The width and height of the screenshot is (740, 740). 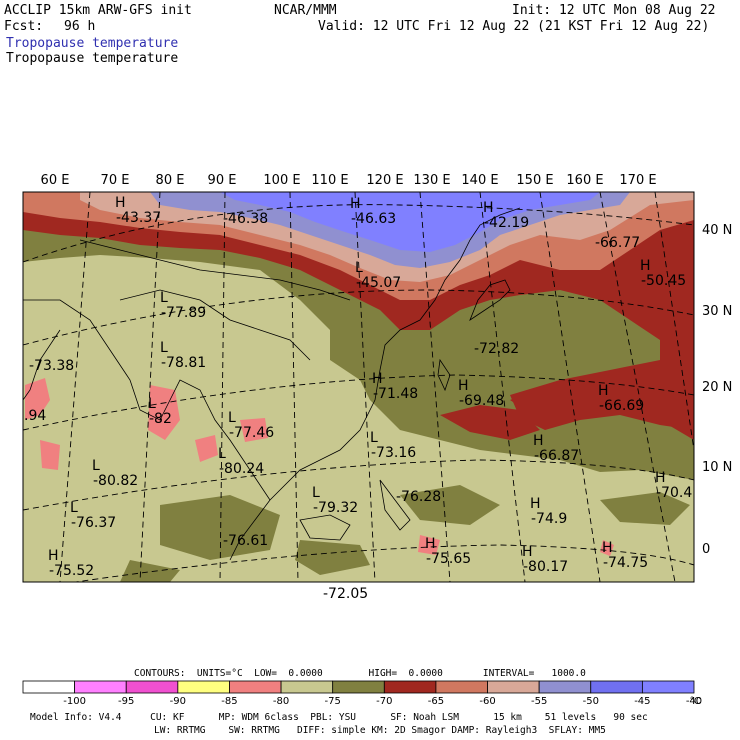 What do you see at coordinates (431, 180) in the screenshot?
I see `lon-label: 130 E` at bounding box center [431, 180].